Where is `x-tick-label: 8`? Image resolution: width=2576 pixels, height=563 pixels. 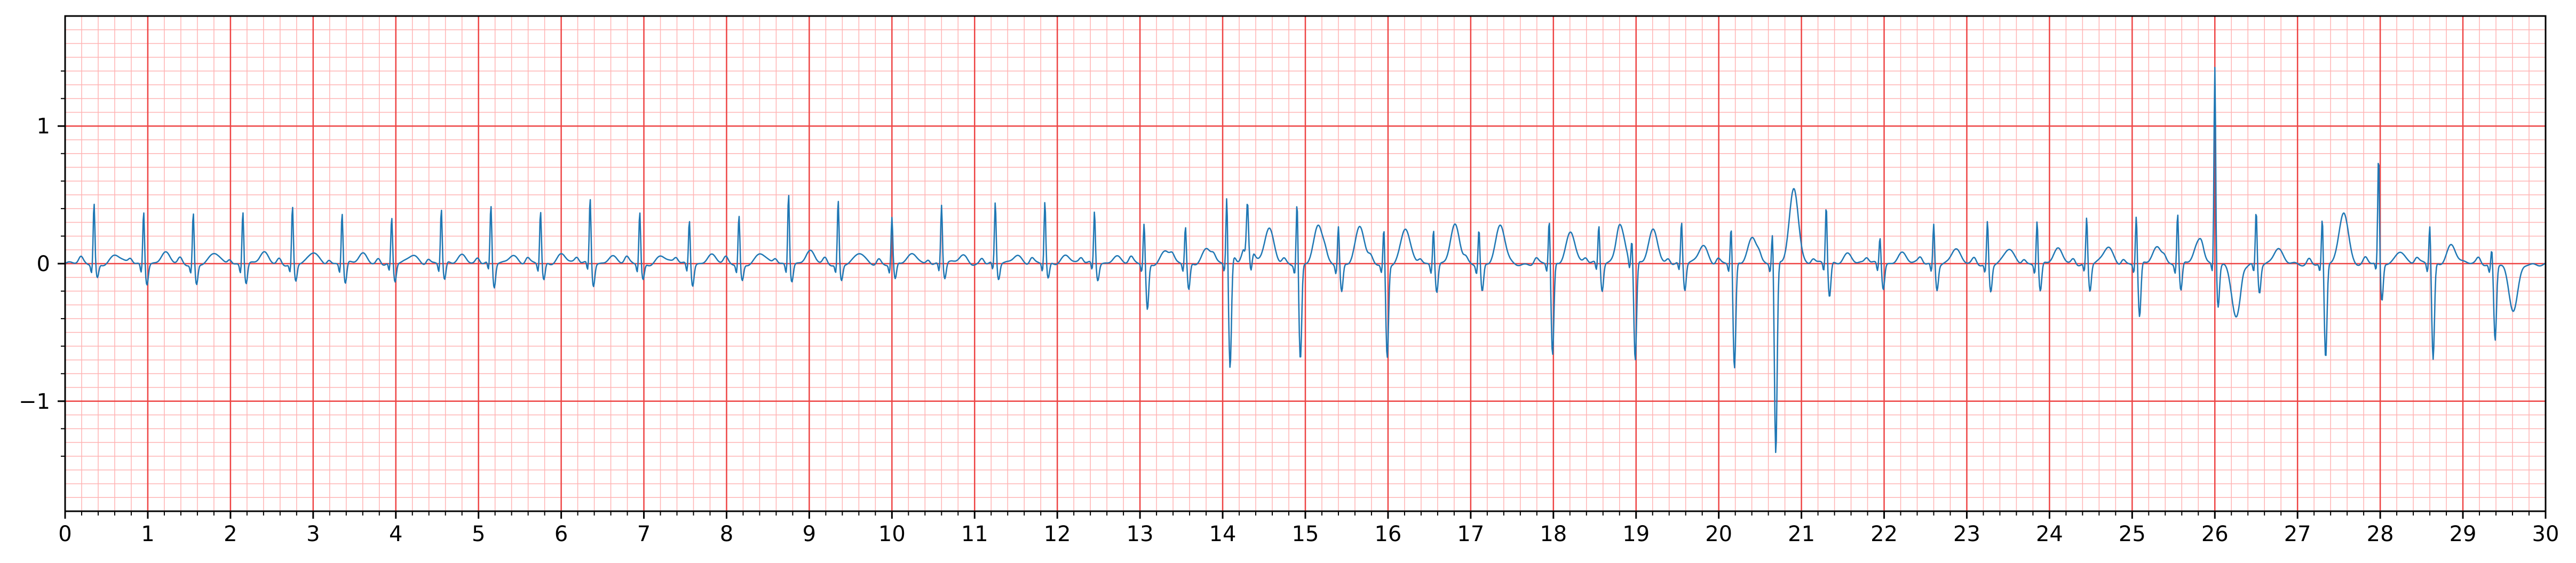
x-tick-label: 8 is located at coordinates (727, 534).